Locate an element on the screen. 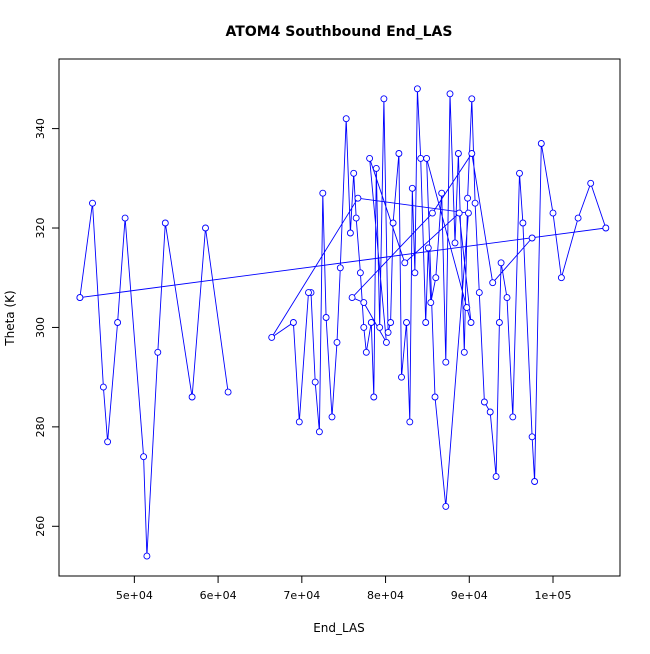 The height and width of the screenshot is (654, 650). y-tick-label: 300 is located at coordinates (40, 327).